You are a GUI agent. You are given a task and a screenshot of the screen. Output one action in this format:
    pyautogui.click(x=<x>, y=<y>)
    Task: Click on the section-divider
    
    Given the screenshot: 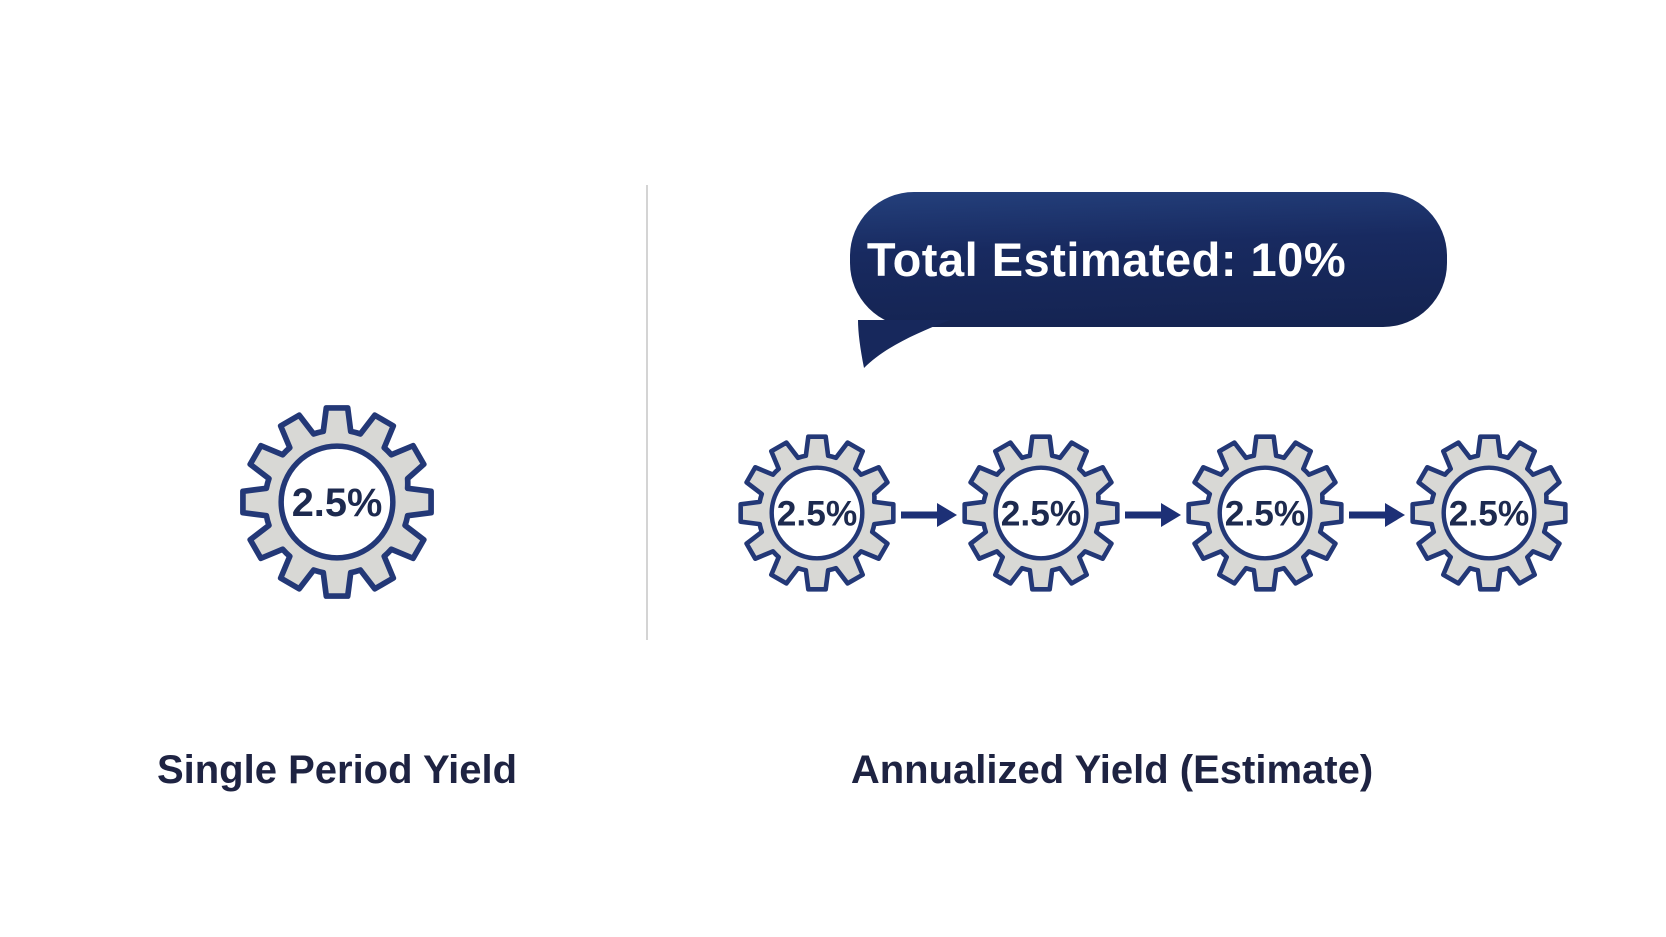 What is the action you would take?
    pyautogui.click(x=647, y=412)
    